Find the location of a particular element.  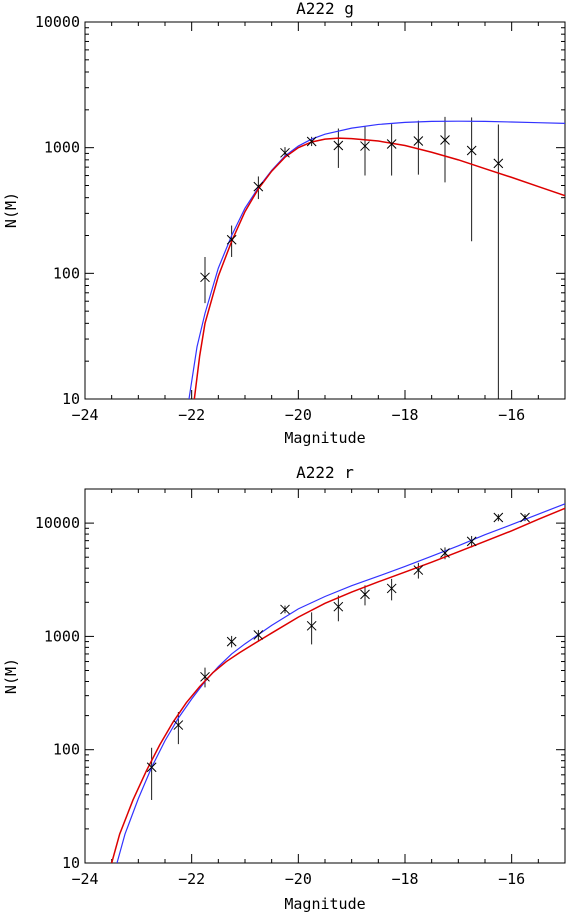

chart-title: A222 r is located at coordinates (325, 472).